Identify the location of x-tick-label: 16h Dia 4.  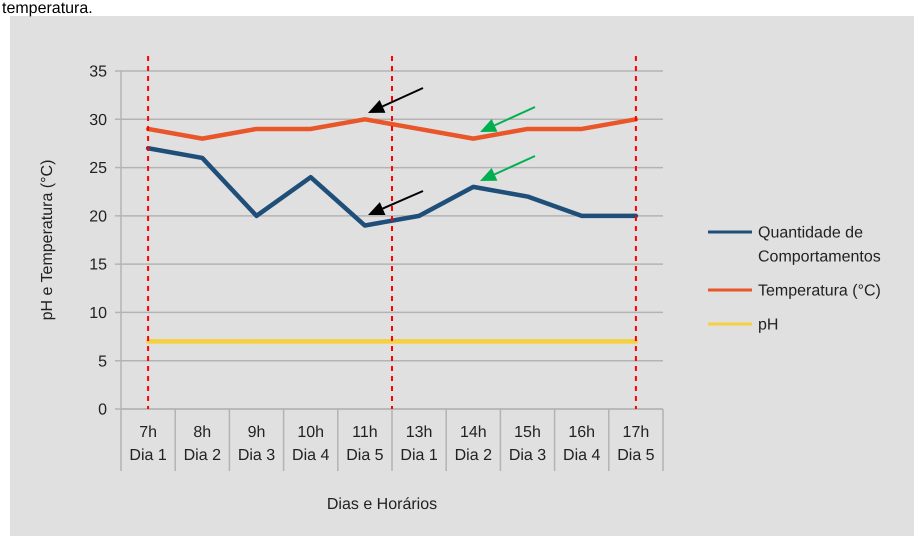
(581, 444).